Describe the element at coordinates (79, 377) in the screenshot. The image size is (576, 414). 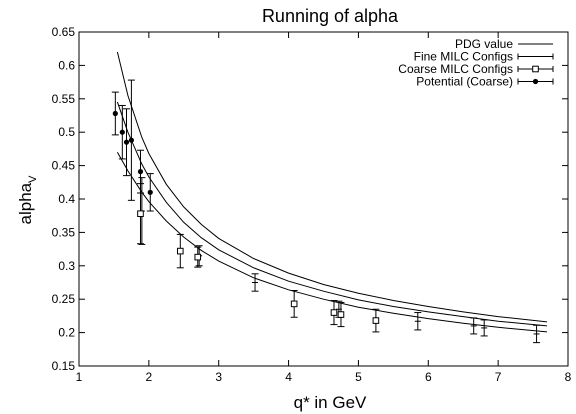
I see `x-tick-label: 1` at that location.